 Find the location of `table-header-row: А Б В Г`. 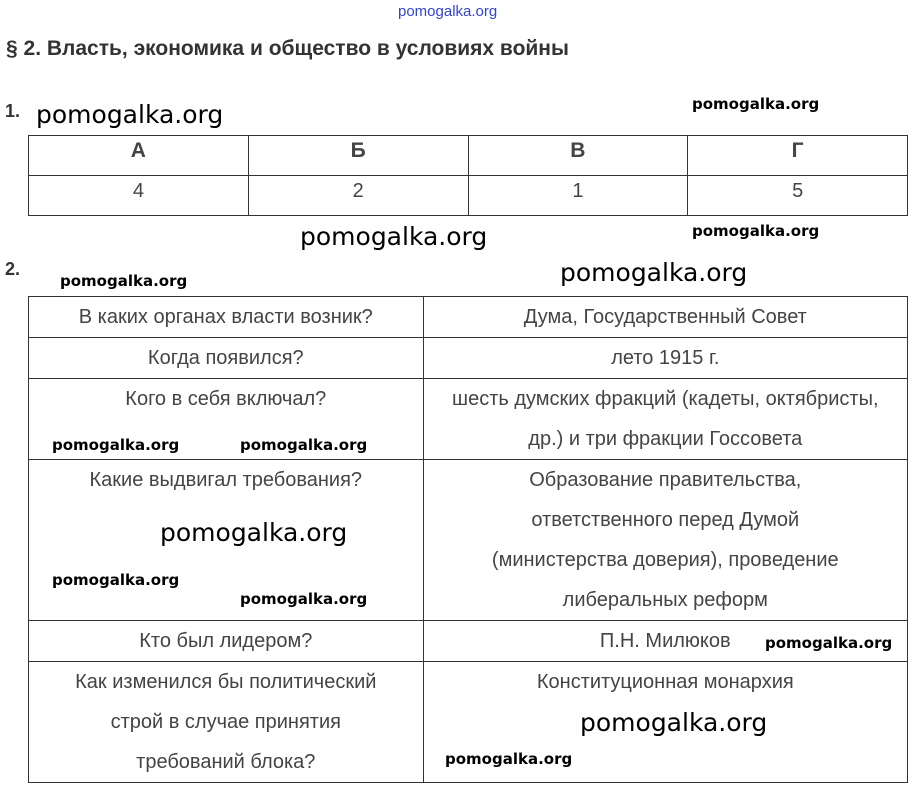

table-header-row: А Б В Г is located at coordinates (468, 155).